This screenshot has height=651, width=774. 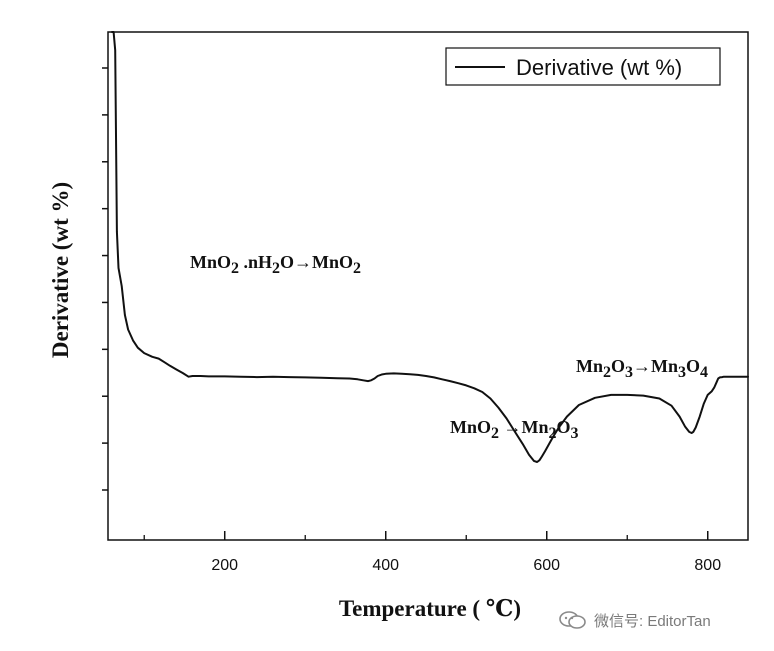 What do you see at coordinates (655, 366) in the screenshot?
I see `annotation-mn2o3-p4: →Mn` at bounding box center [655, 366].